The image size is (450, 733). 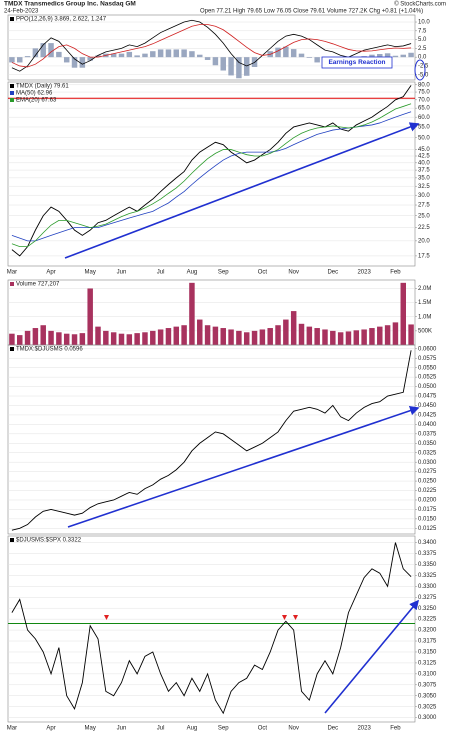 I want to click on y-tick-label: 0.3275, so click(x=427, y=598).